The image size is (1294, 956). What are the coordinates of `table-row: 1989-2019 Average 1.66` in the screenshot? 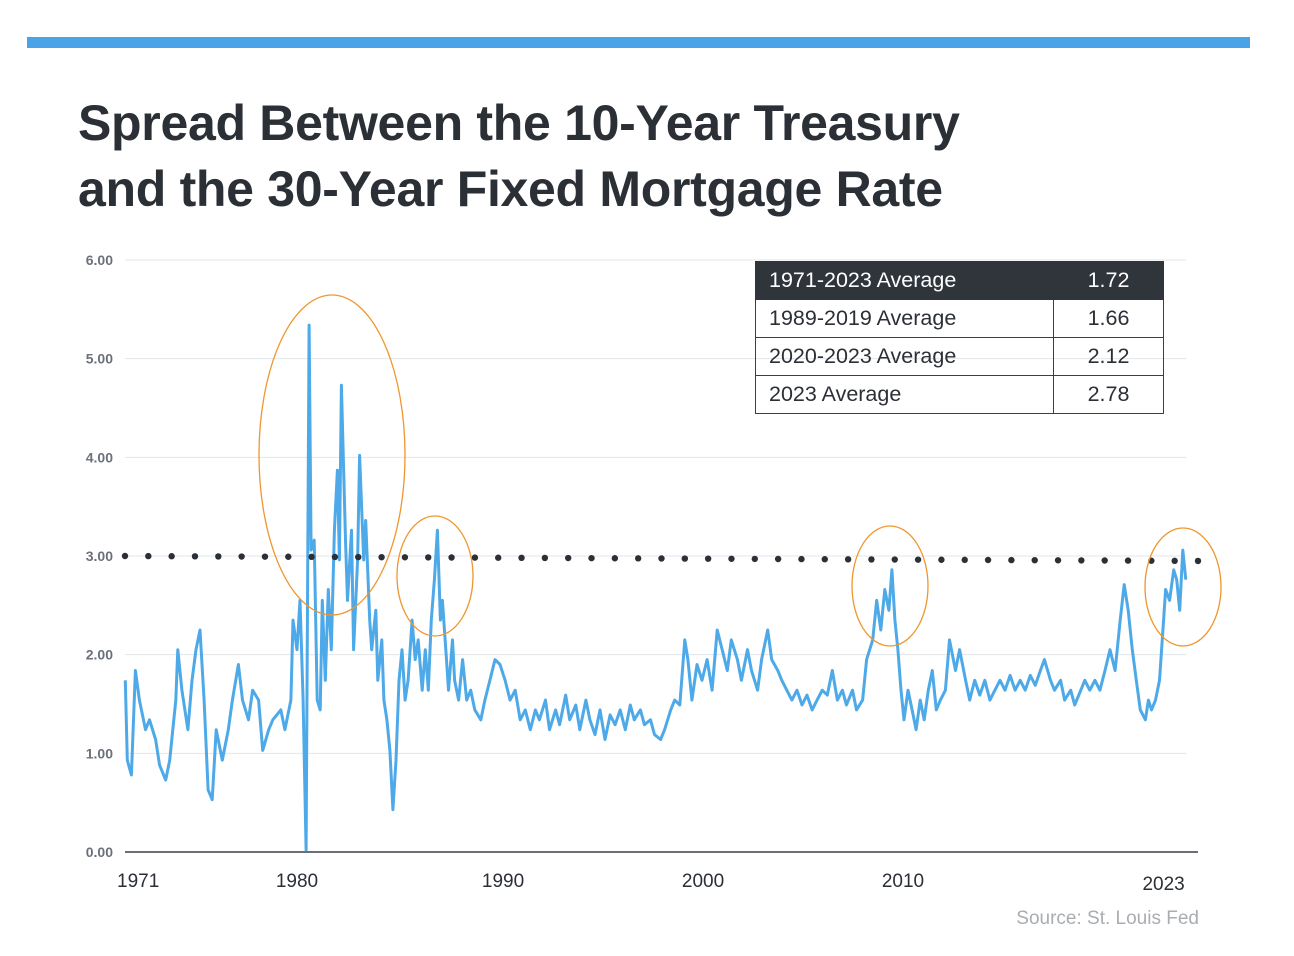 It's located at (959, 318).